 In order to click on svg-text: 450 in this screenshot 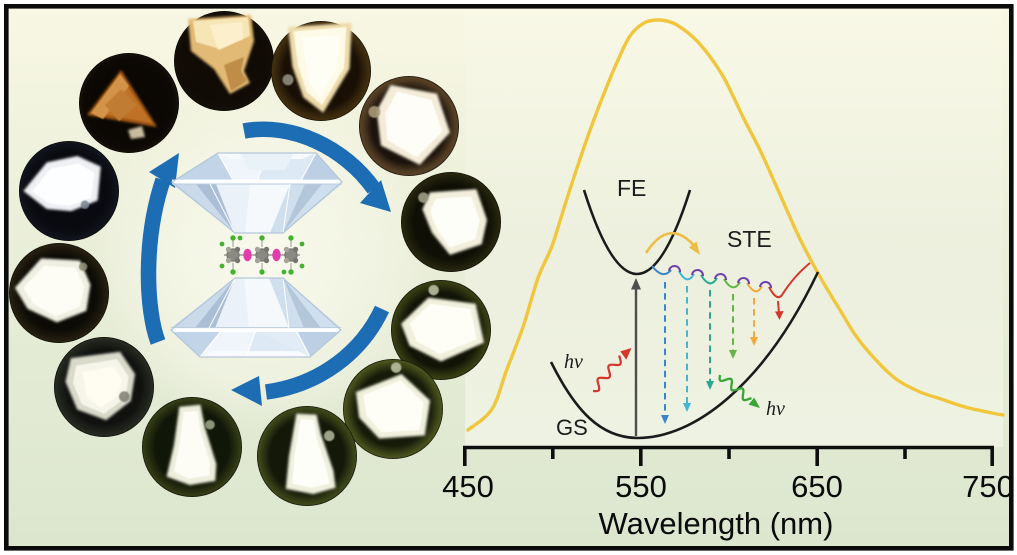, I will do `click(468, 486)`.